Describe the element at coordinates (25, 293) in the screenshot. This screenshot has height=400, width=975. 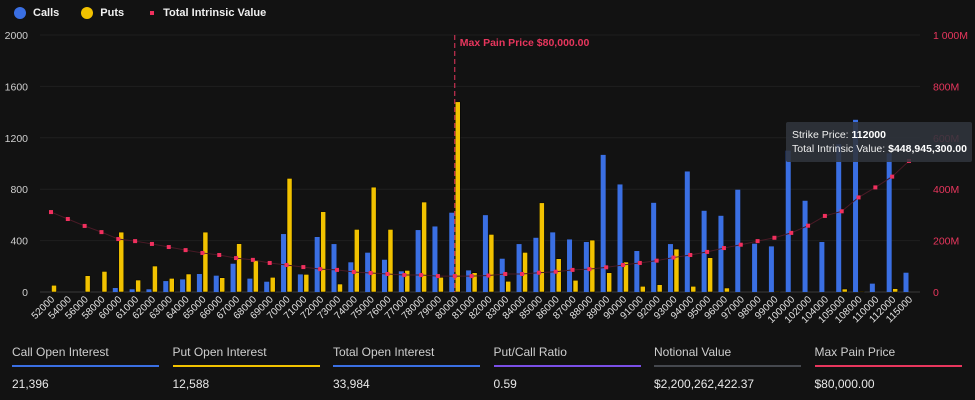
I see `y-left-tick-label: 0` at that location.